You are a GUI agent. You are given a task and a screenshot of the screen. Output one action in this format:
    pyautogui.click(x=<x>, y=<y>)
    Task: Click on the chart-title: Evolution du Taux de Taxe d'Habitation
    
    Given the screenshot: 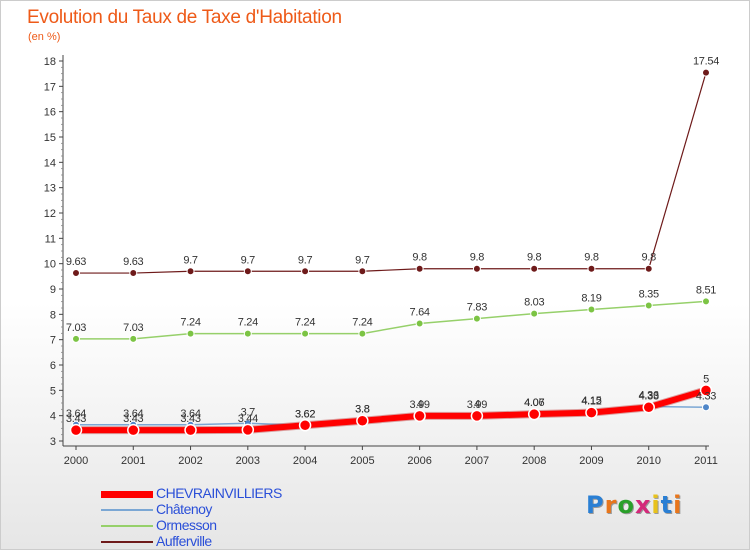 What is the action you would take?
    pyautogui.click(x=184, y=17)
    